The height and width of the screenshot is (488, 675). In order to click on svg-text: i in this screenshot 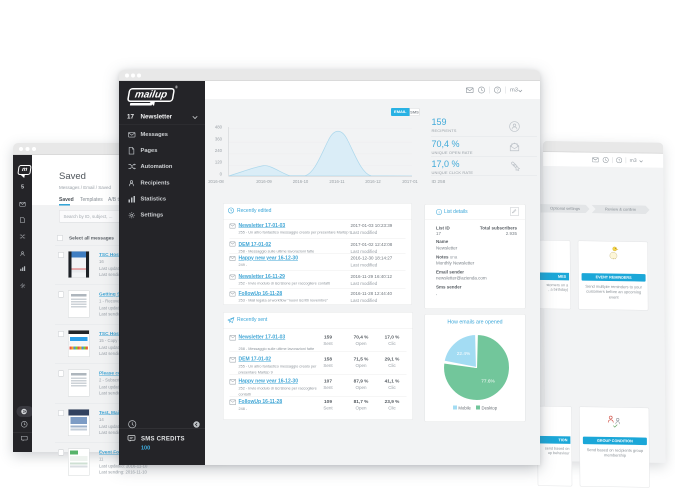, I will do `click(439, 211)`.